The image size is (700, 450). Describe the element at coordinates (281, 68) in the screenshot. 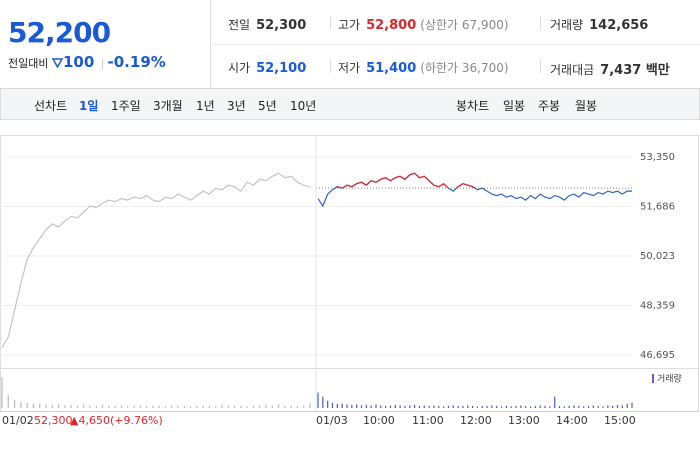

I see `stat-value: 52,100` at that location.